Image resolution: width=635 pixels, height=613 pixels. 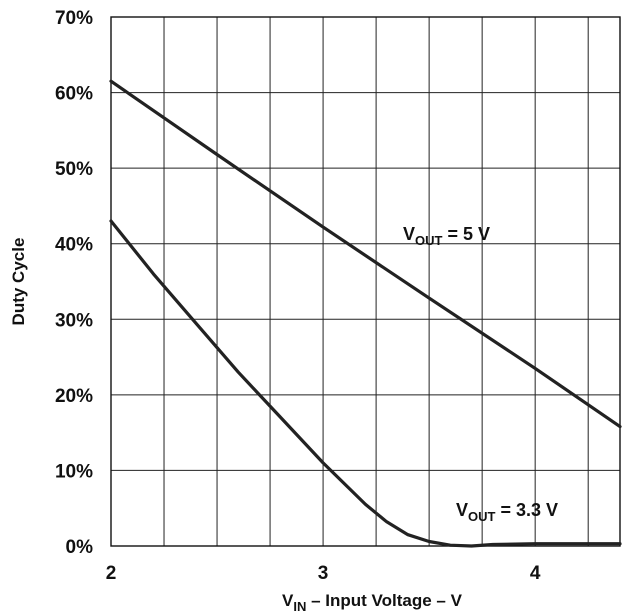 I want to click on series-label-vout-5v: VOUT = 5 V, so click(x=446, y=236).